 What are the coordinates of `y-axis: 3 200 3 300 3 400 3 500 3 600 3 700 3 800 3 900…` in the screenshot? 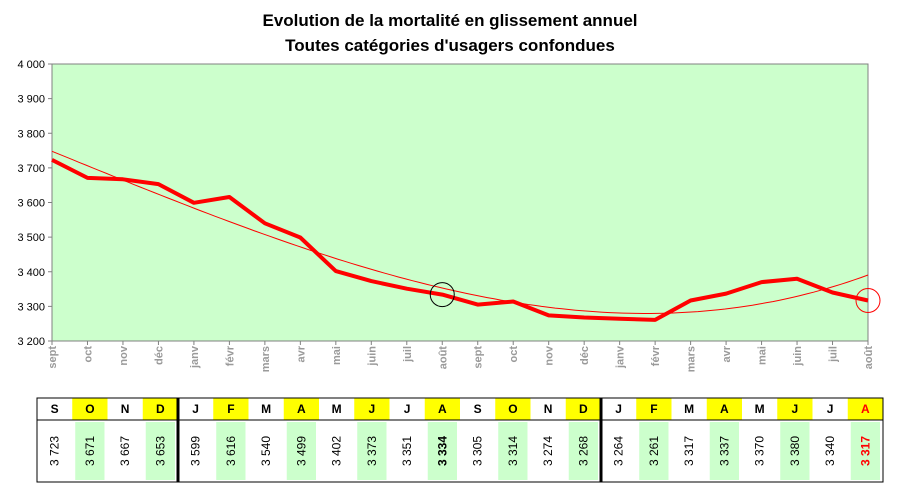 It's located at (34, 203).